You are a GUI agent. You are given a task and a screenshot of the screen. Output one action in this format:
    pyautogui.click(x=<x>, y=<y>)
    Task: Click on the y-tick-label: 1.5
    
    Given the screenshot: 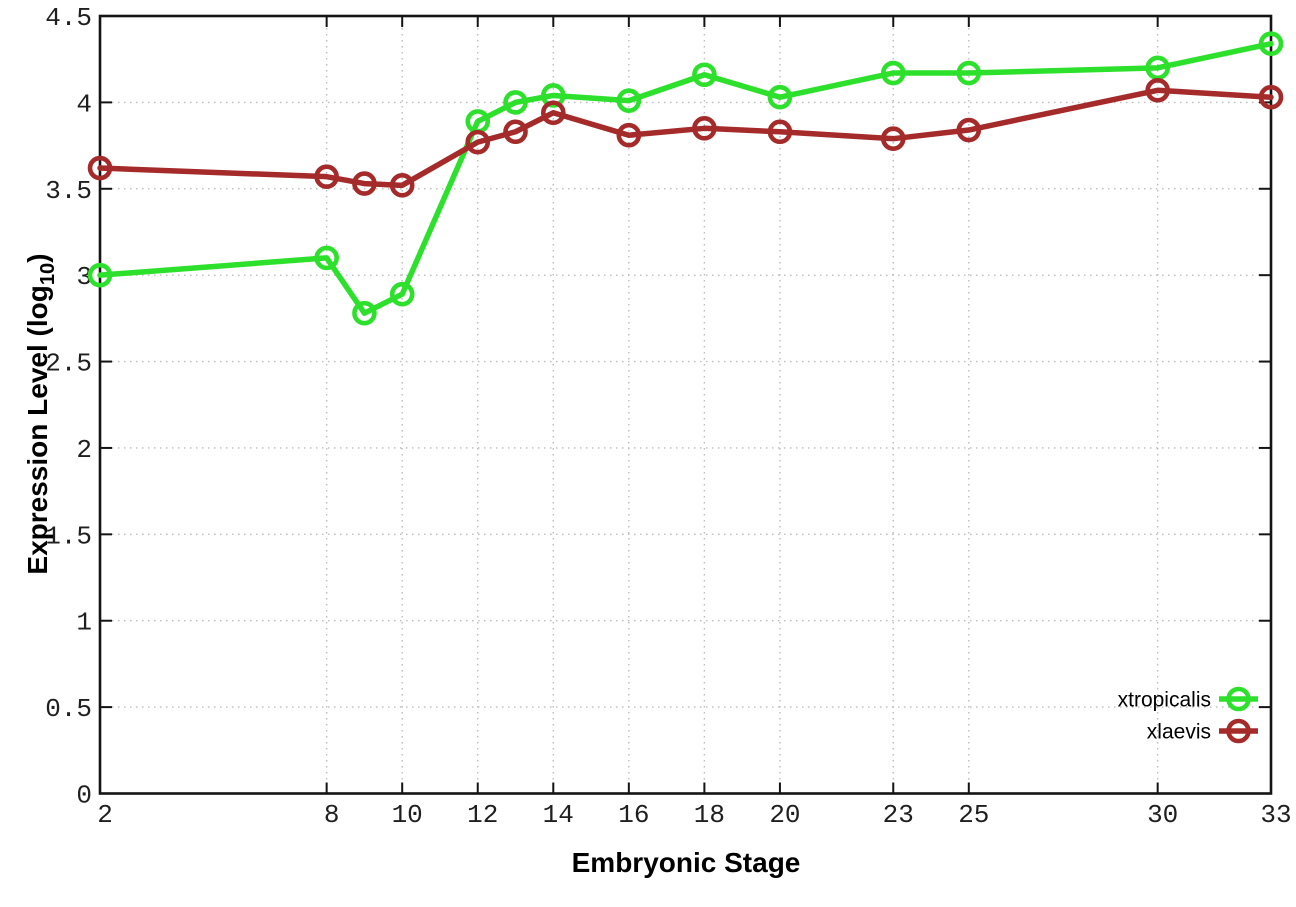 What is the action you would take?
    pyautogui.click(x=68, y=536)
    